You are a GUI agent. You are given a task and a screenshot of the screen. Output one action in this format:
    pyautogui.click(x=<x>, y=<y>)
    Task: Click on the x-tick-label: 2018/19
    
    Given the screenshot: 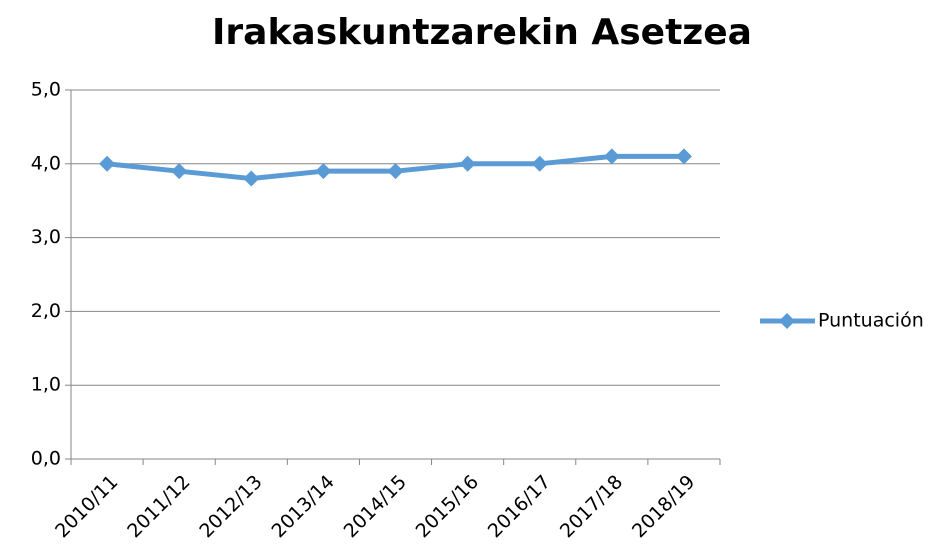 What is the action you would take?
    pyautogui.click(x=663, y=506)
    